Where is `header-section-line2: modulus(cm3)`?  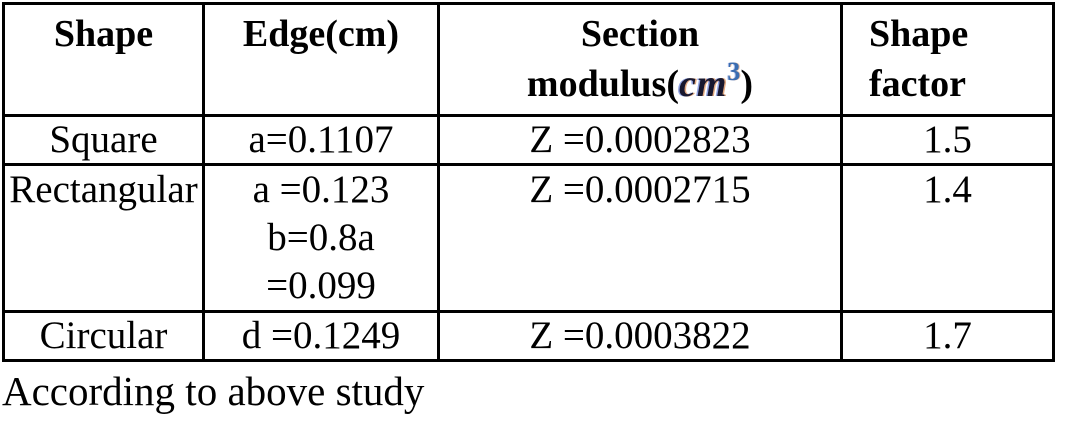 header-section-line2: modulus(cm3) is located at coordinates (640, 83).